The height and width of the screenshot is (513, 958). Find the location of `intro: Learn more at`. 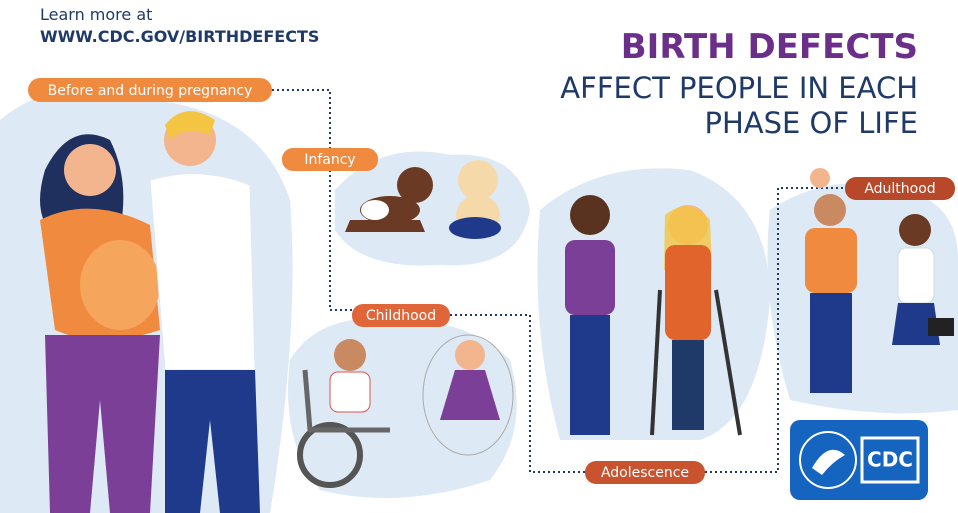

intro: Learn more at is located at coordinates (96, 14).